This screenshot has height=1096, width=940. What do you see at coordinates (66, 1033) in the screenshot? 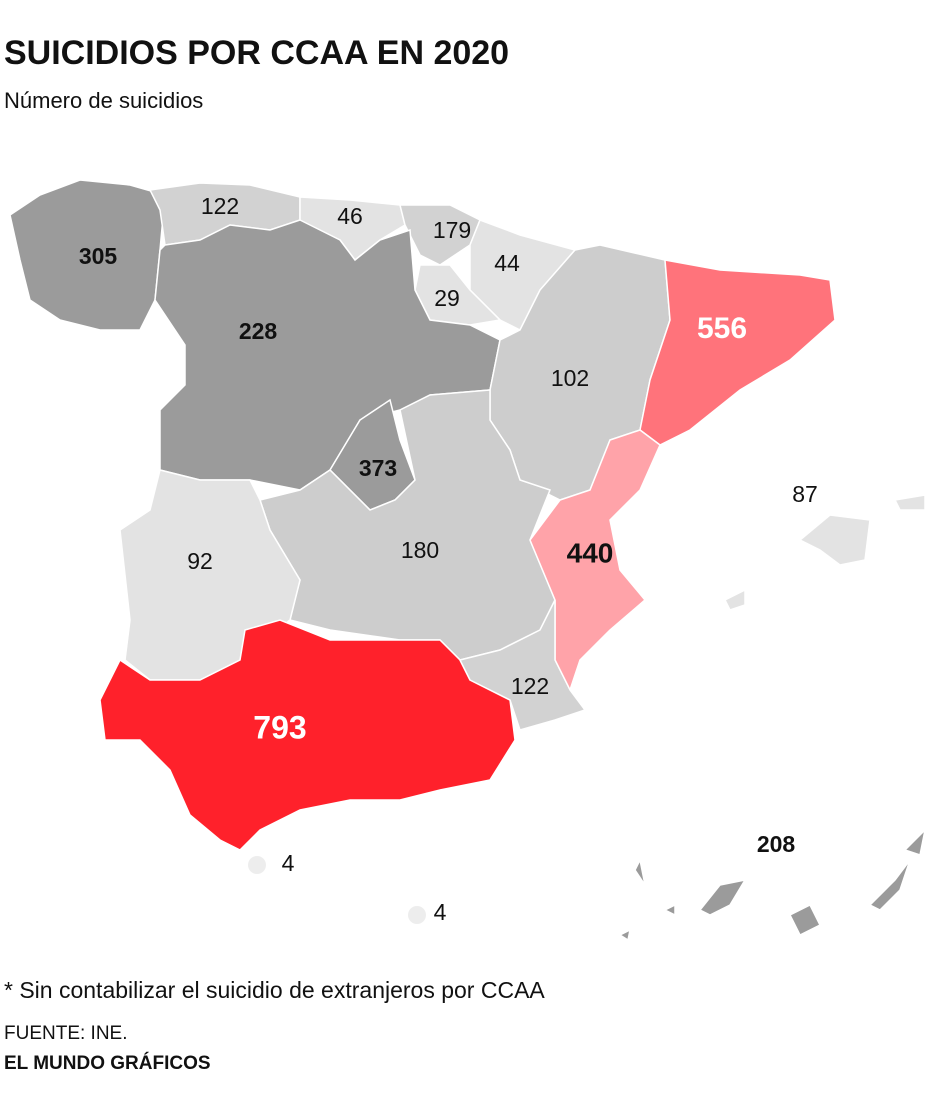
I see `source: FUENTE: INE.` at bounding box center [66, 1033].